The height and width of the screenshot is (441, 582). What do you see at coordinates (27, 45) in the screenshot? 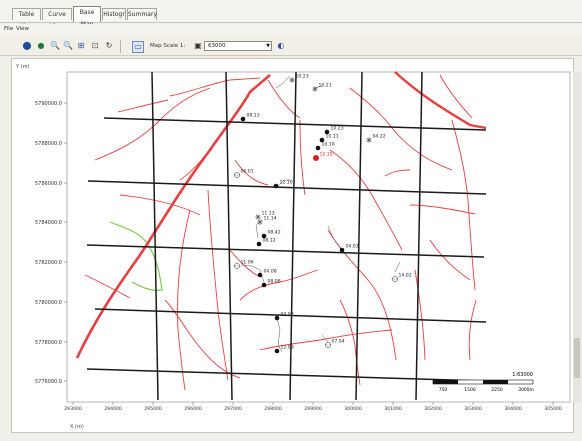
I see `pan-icon: ⬤` at bounding box center [27, 45].